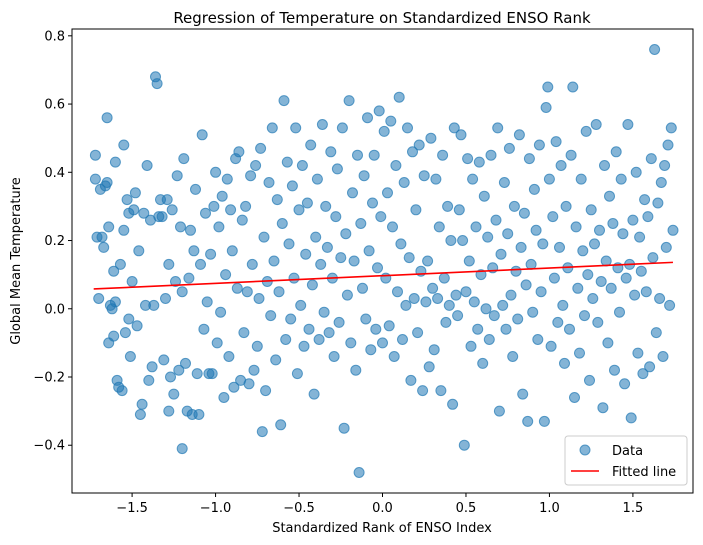 The width and height of the screenshot is (703, 545). What do you see at coordinates (216, 508) in the screenshot?
I see `x-tick-label: −1.0` at bounding box center [216, 508].